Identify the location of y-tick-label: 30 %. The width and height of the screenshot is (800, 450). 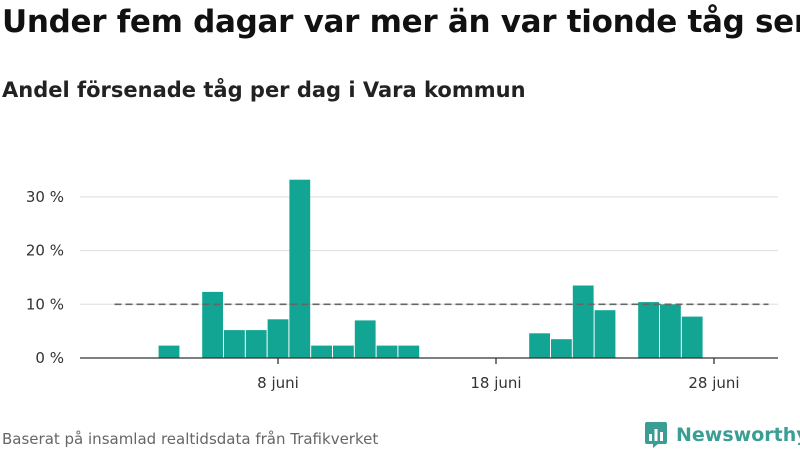
(45, 197).